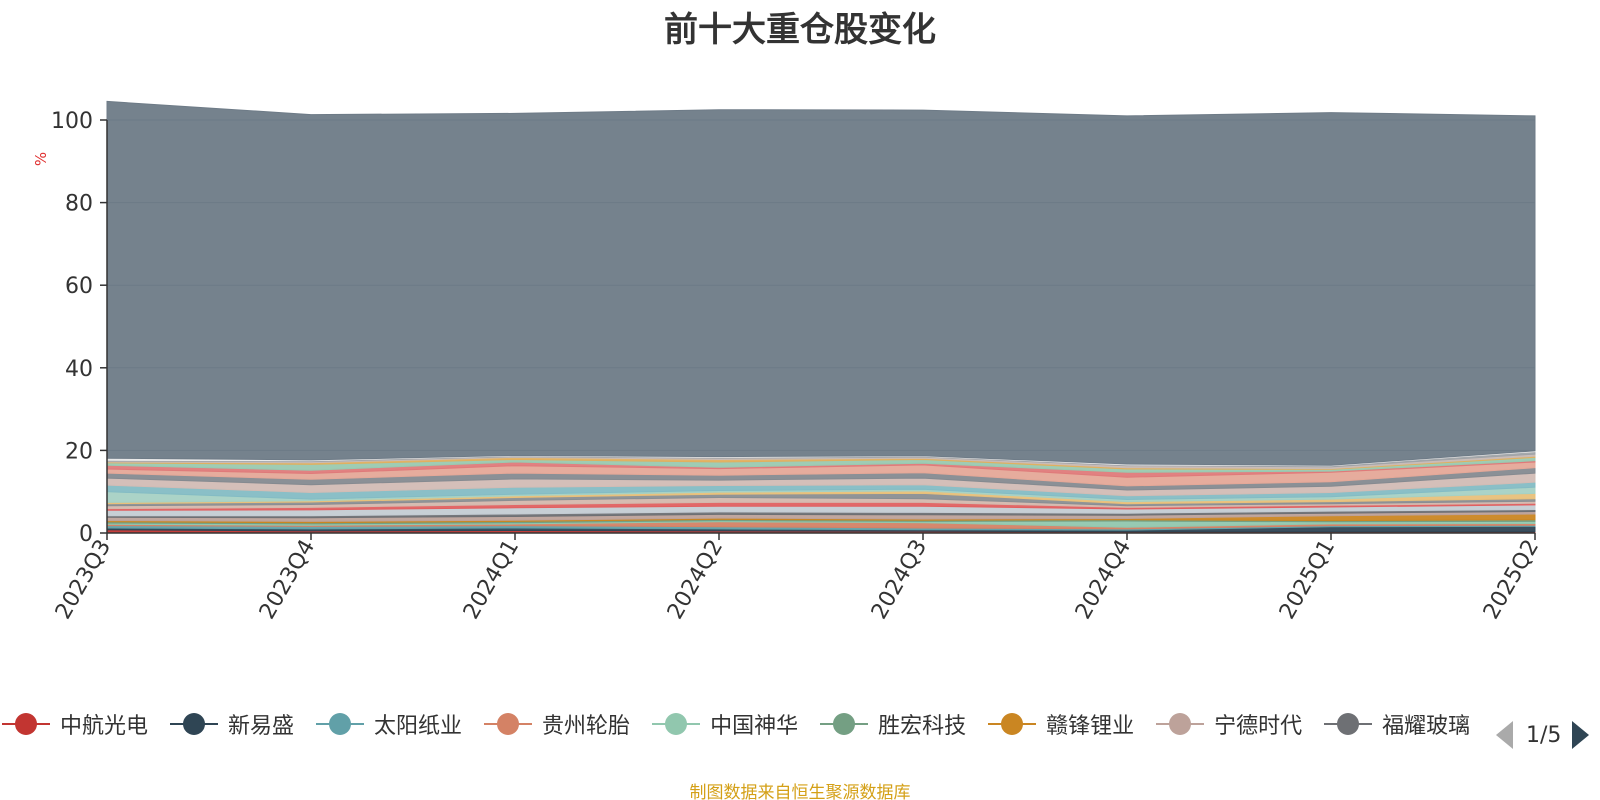  What do you see at coordinates (1544, 735) in the screenshot?
I see `legend-page-indicator: 1/5` at bounding box center [1544, 735].